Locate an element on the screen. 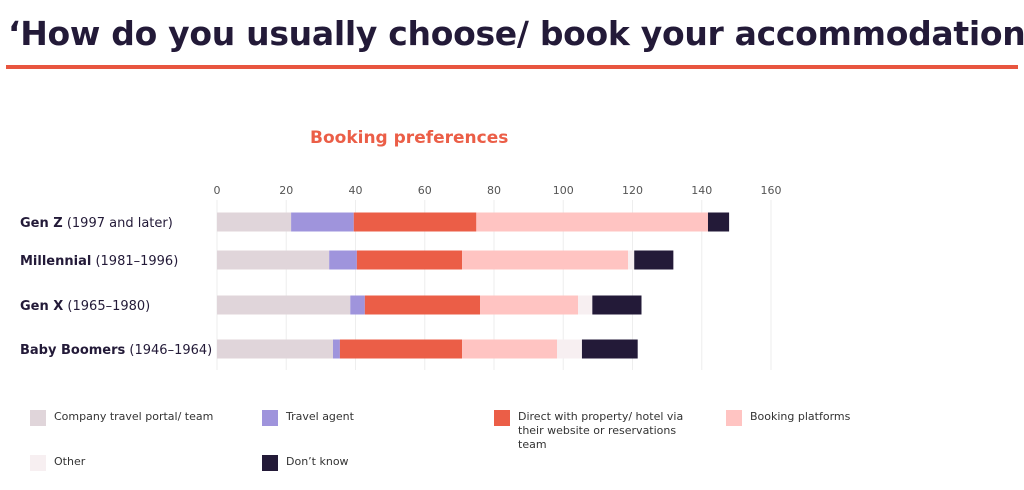 The height and width of the screenshot is (490, 1024). x-tick-label: 60 is located at coordinates (425, 190).